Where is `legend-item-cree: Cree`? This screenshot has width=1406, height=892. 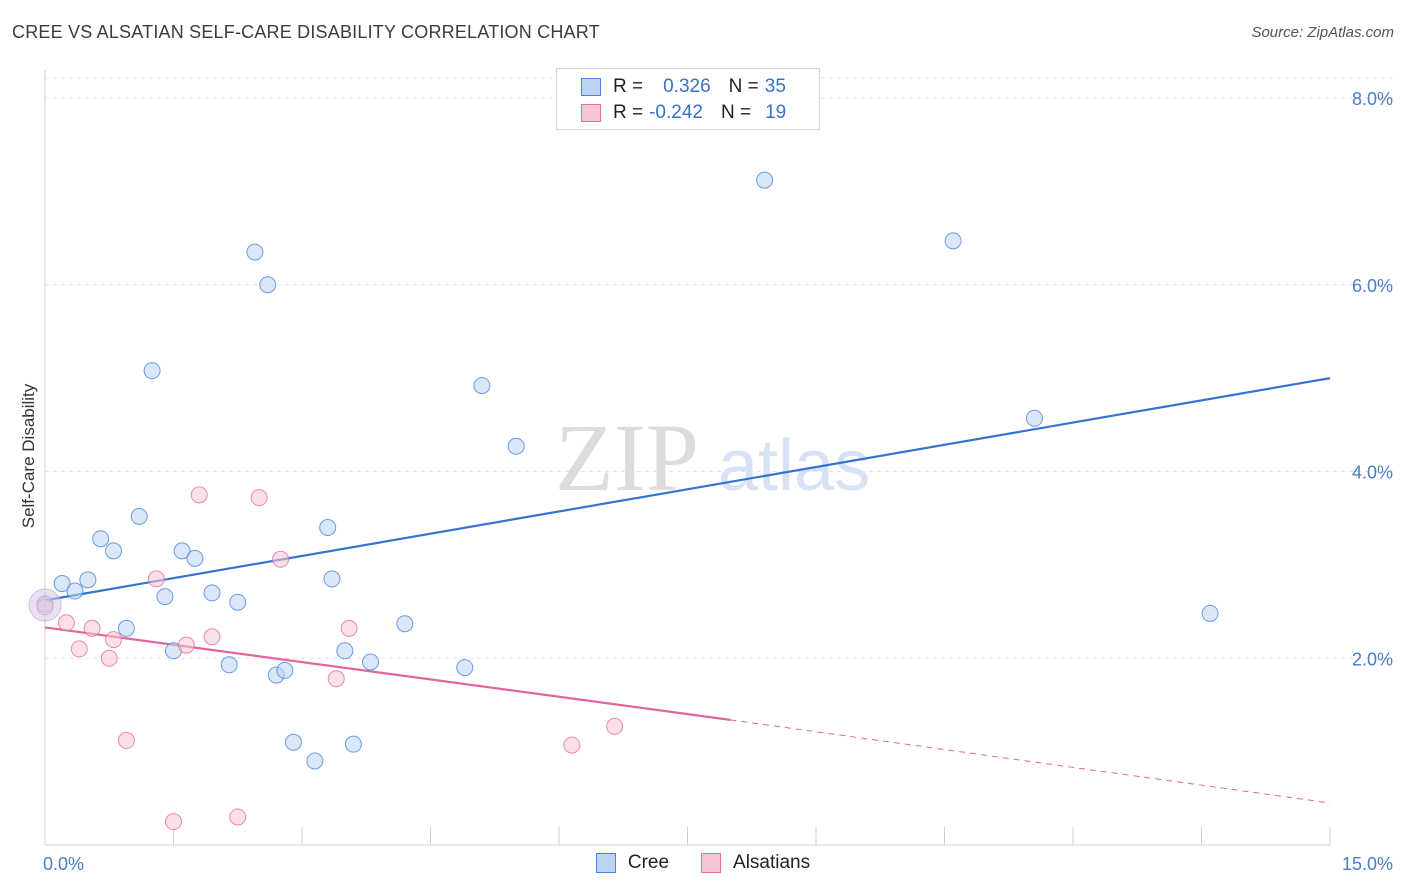 legend-item-cree: Cree is located at coordinates (632, 863).